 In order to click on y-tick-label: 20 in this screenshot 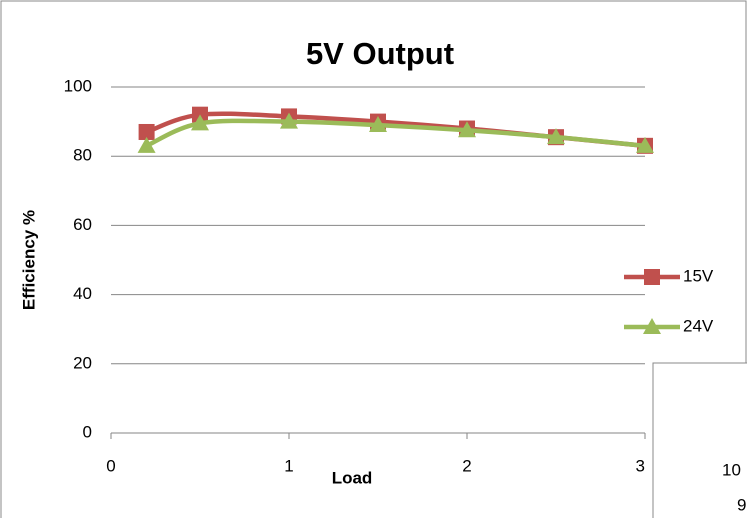, I will do `click(82, 362)`.